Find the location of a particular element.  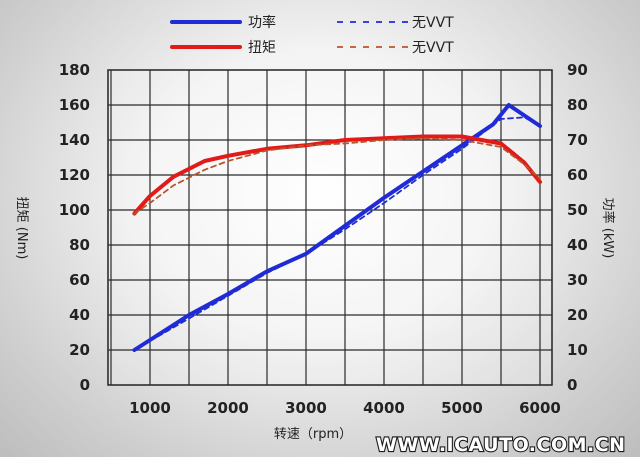

left-tick-label: 20 is located at coordinates (79, 350).